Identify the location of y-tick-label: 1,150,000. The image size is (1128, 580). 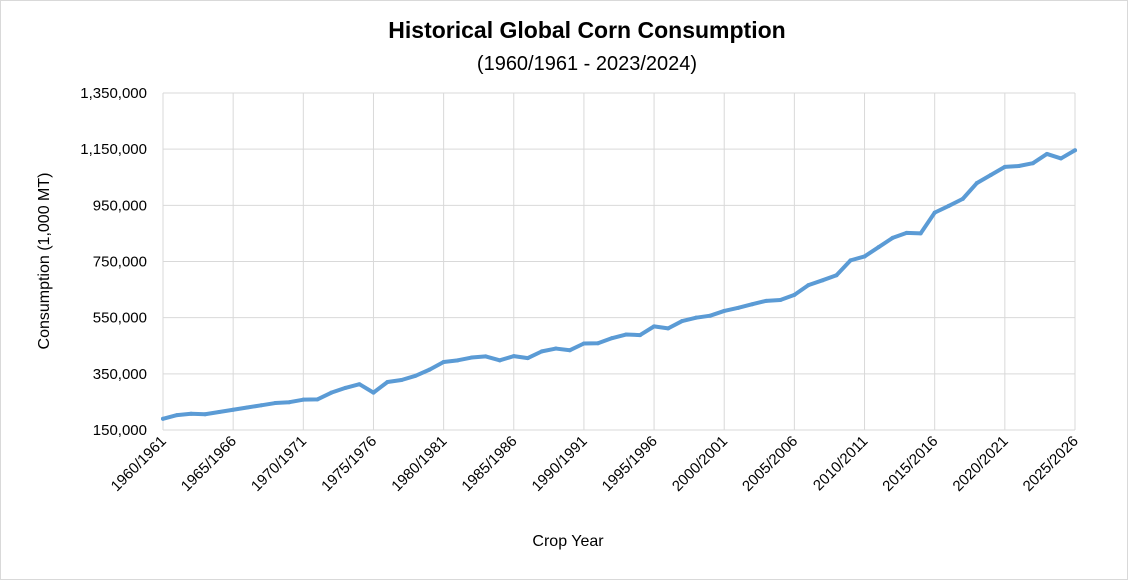
(113, 149).